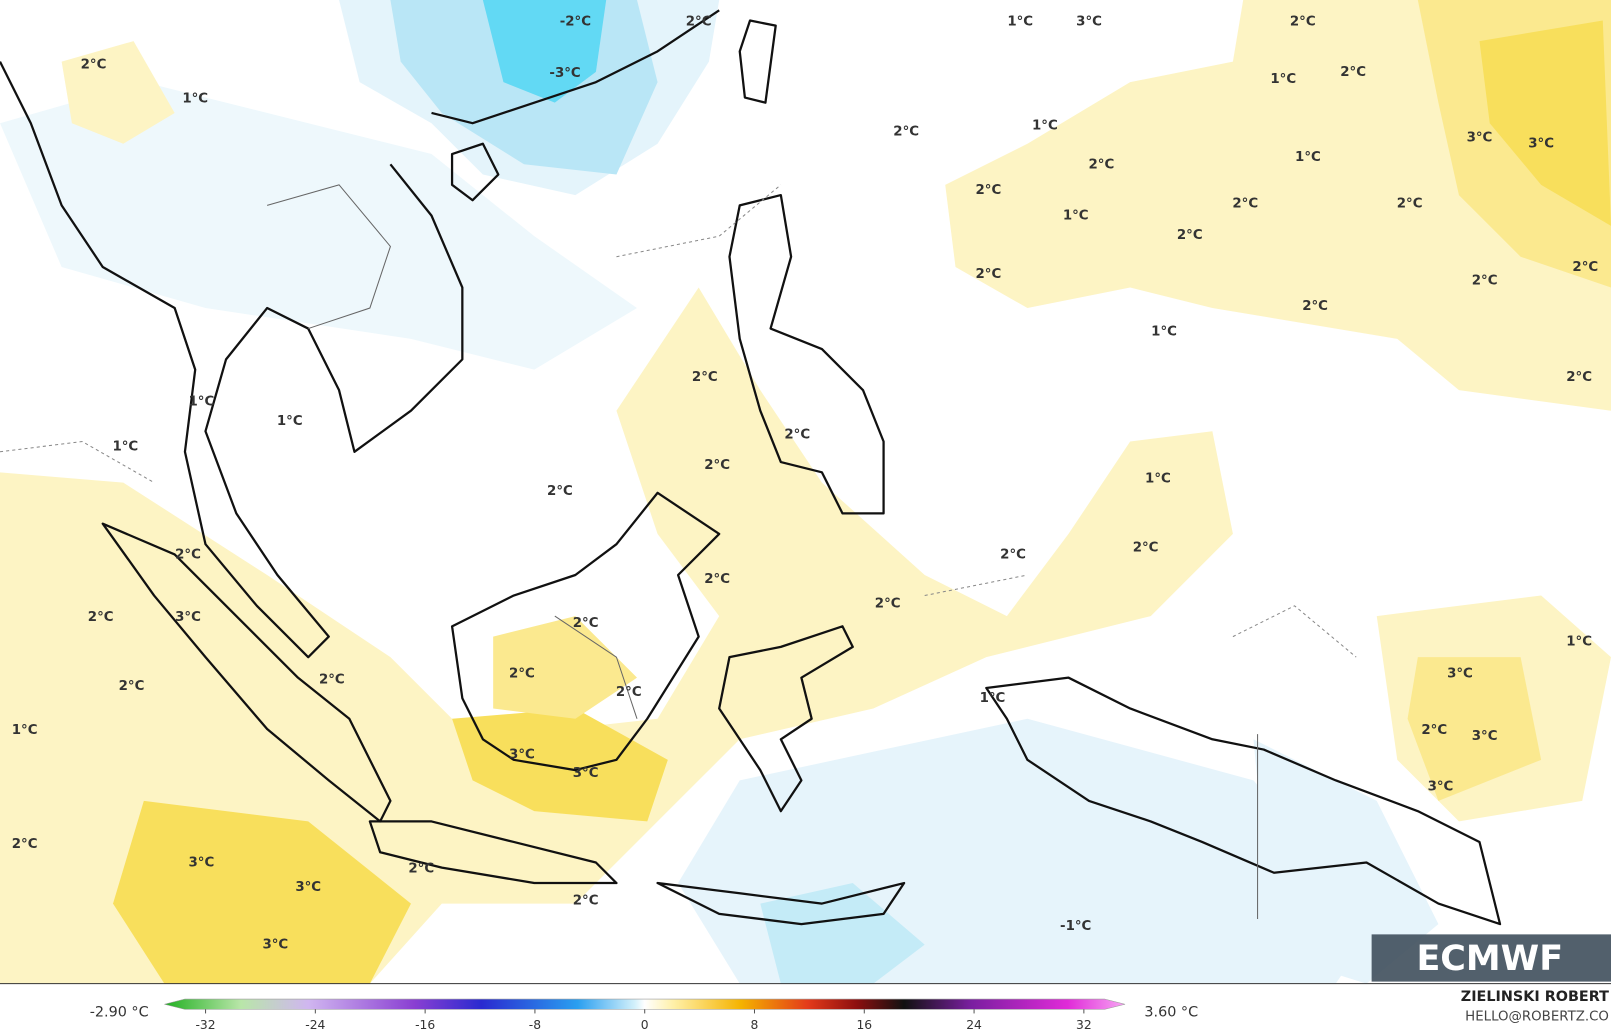 The height and width of the screenshot is (1035, 1611). What do you see at coordinates (1537, 1017) in the screenshot?
I see `credit-email: HELLO@ROBERTZ.CO` at bounding box center [1537, 1017].